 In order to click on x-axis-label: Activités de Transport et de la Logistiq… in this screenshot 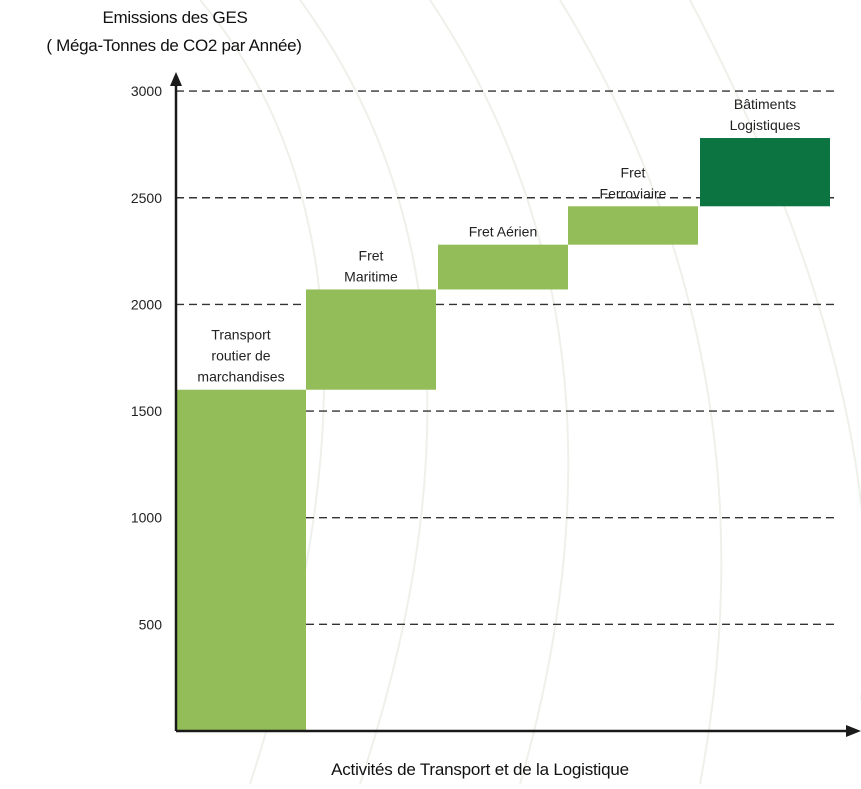, I will do `click(480, 769)`.